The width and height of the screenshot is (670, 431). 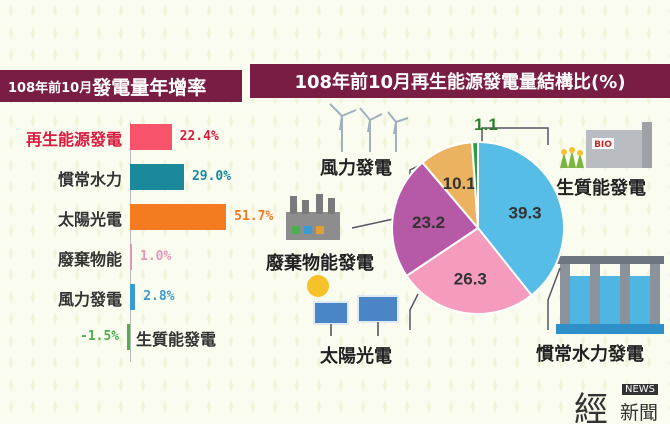 What do you see at coordinates (460, 81) in the screenshot?
I see `pie-chart-title: 108年前10月再生能源發電量結構比(%)` at bounding box center [460, 81].